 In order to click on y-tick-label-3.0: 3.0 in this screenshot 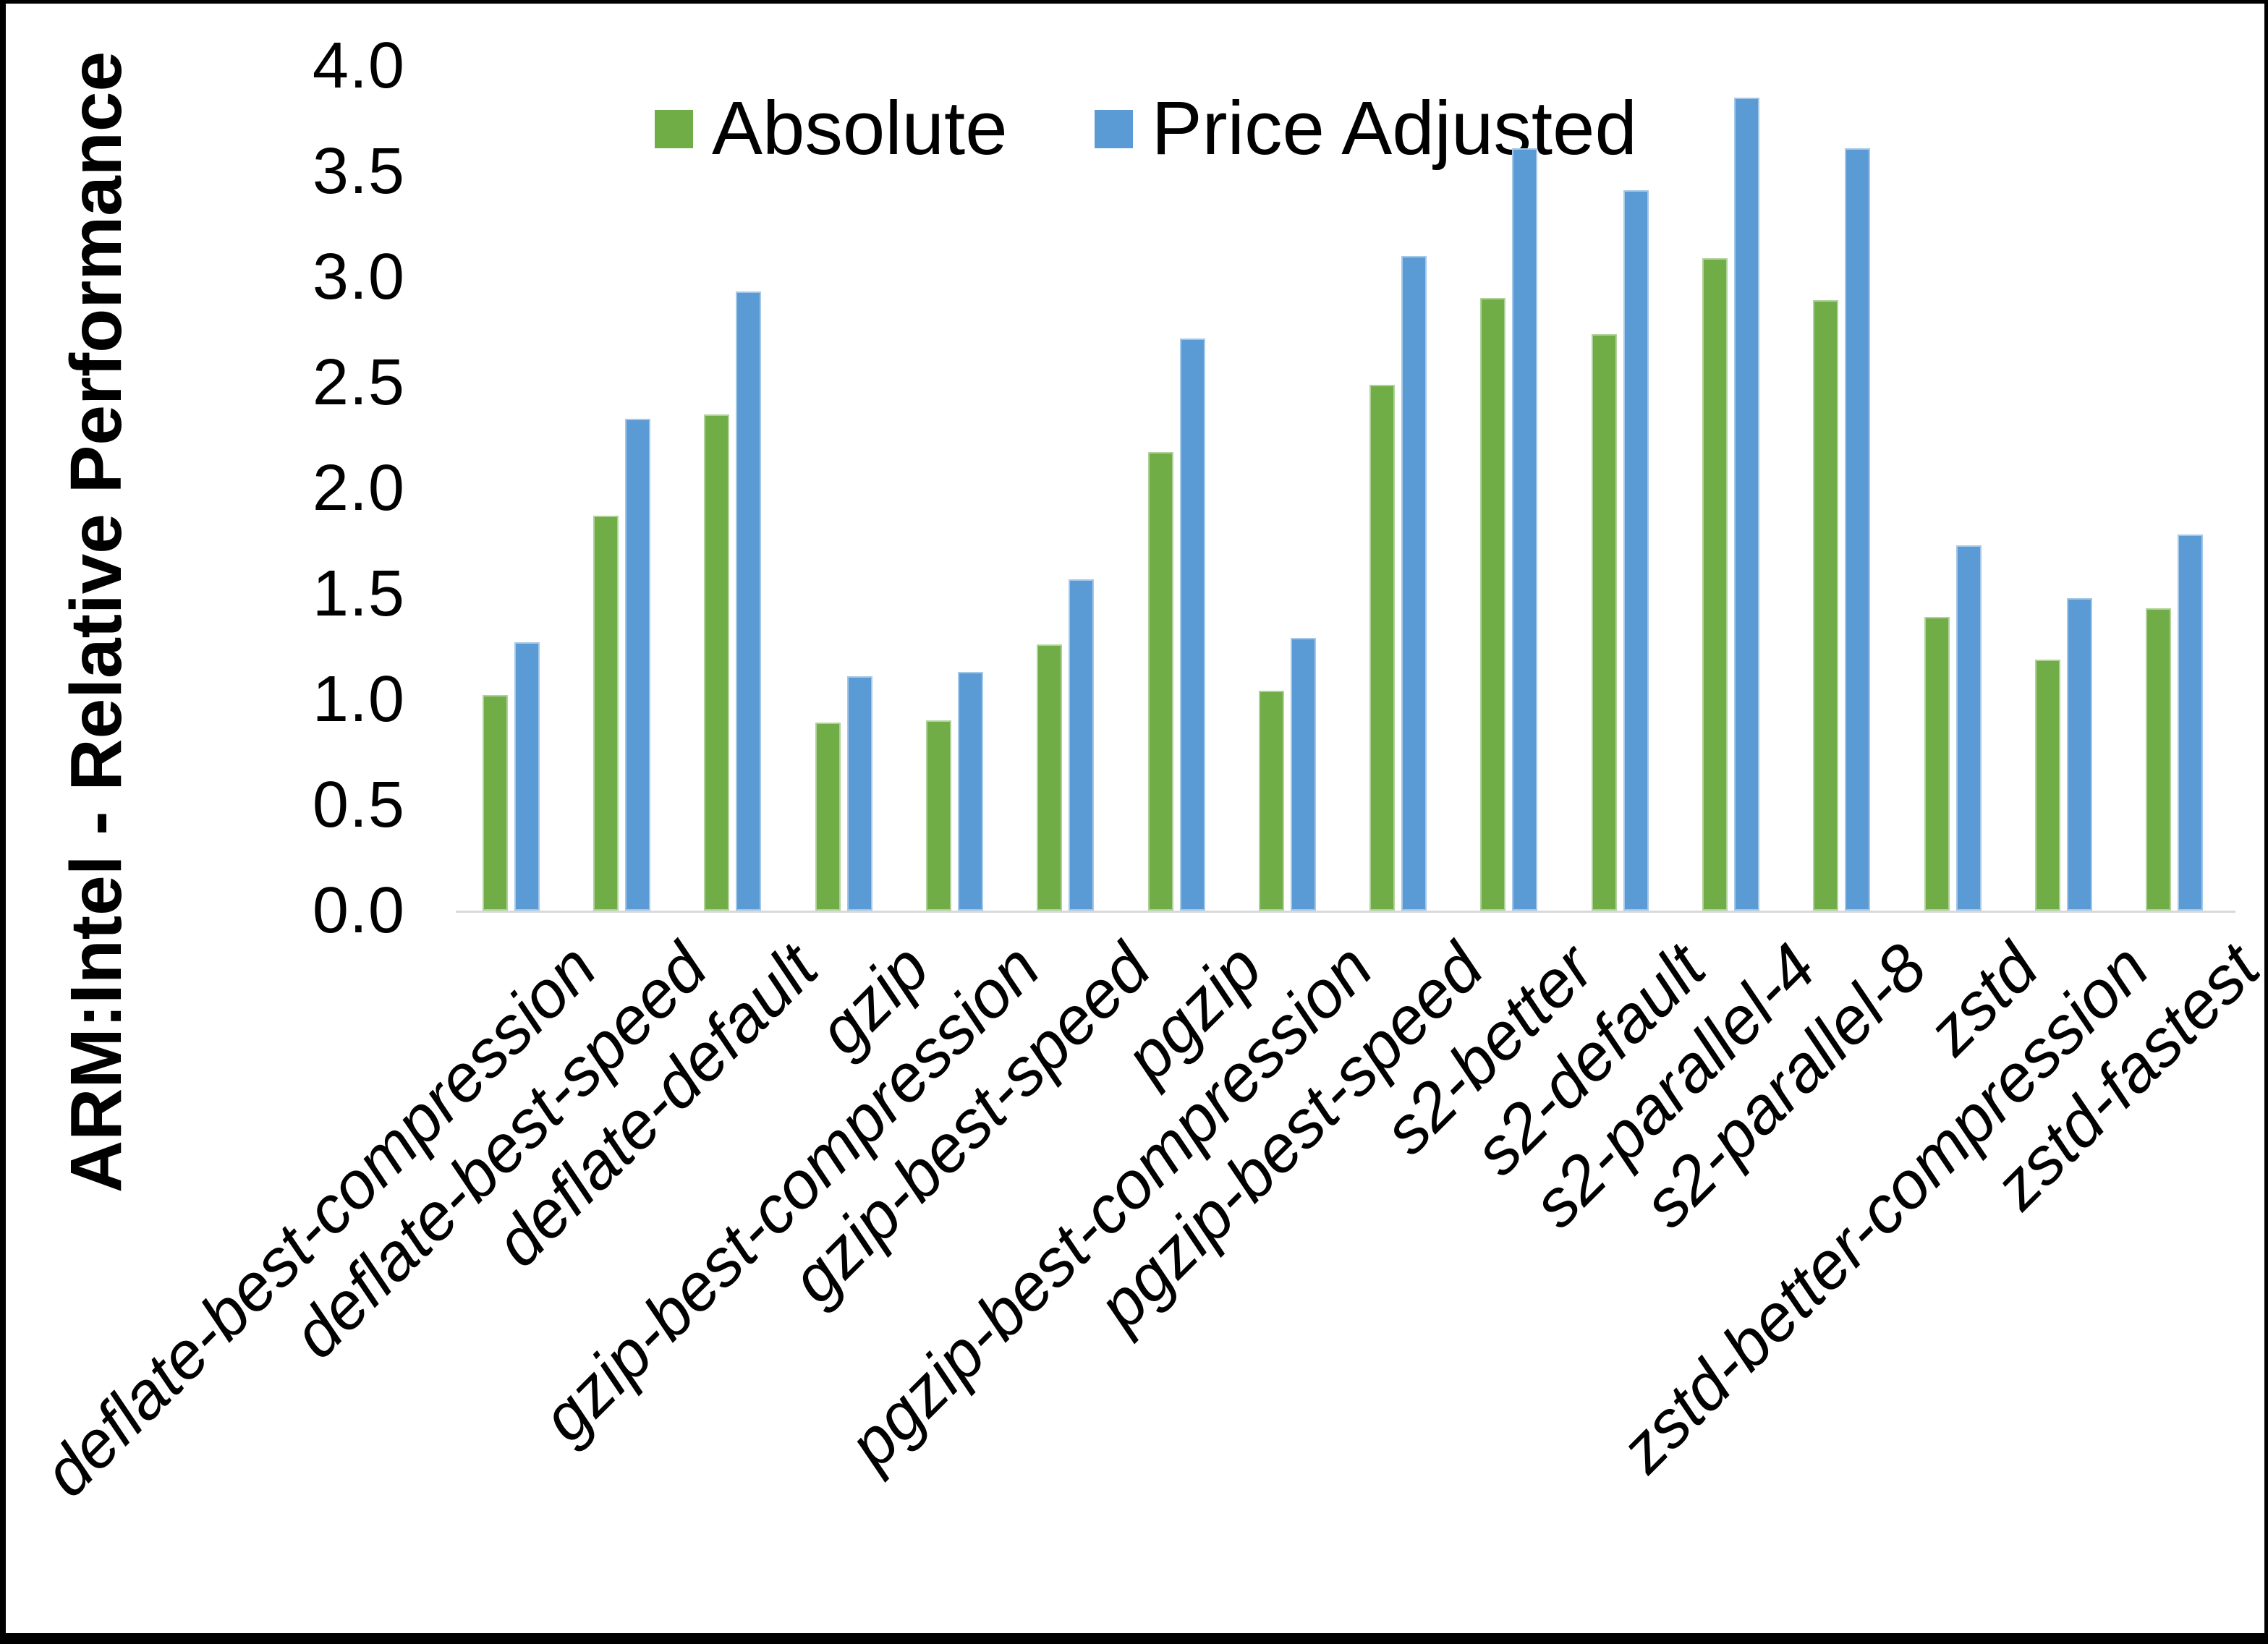, I will do `click(358, 277)`.